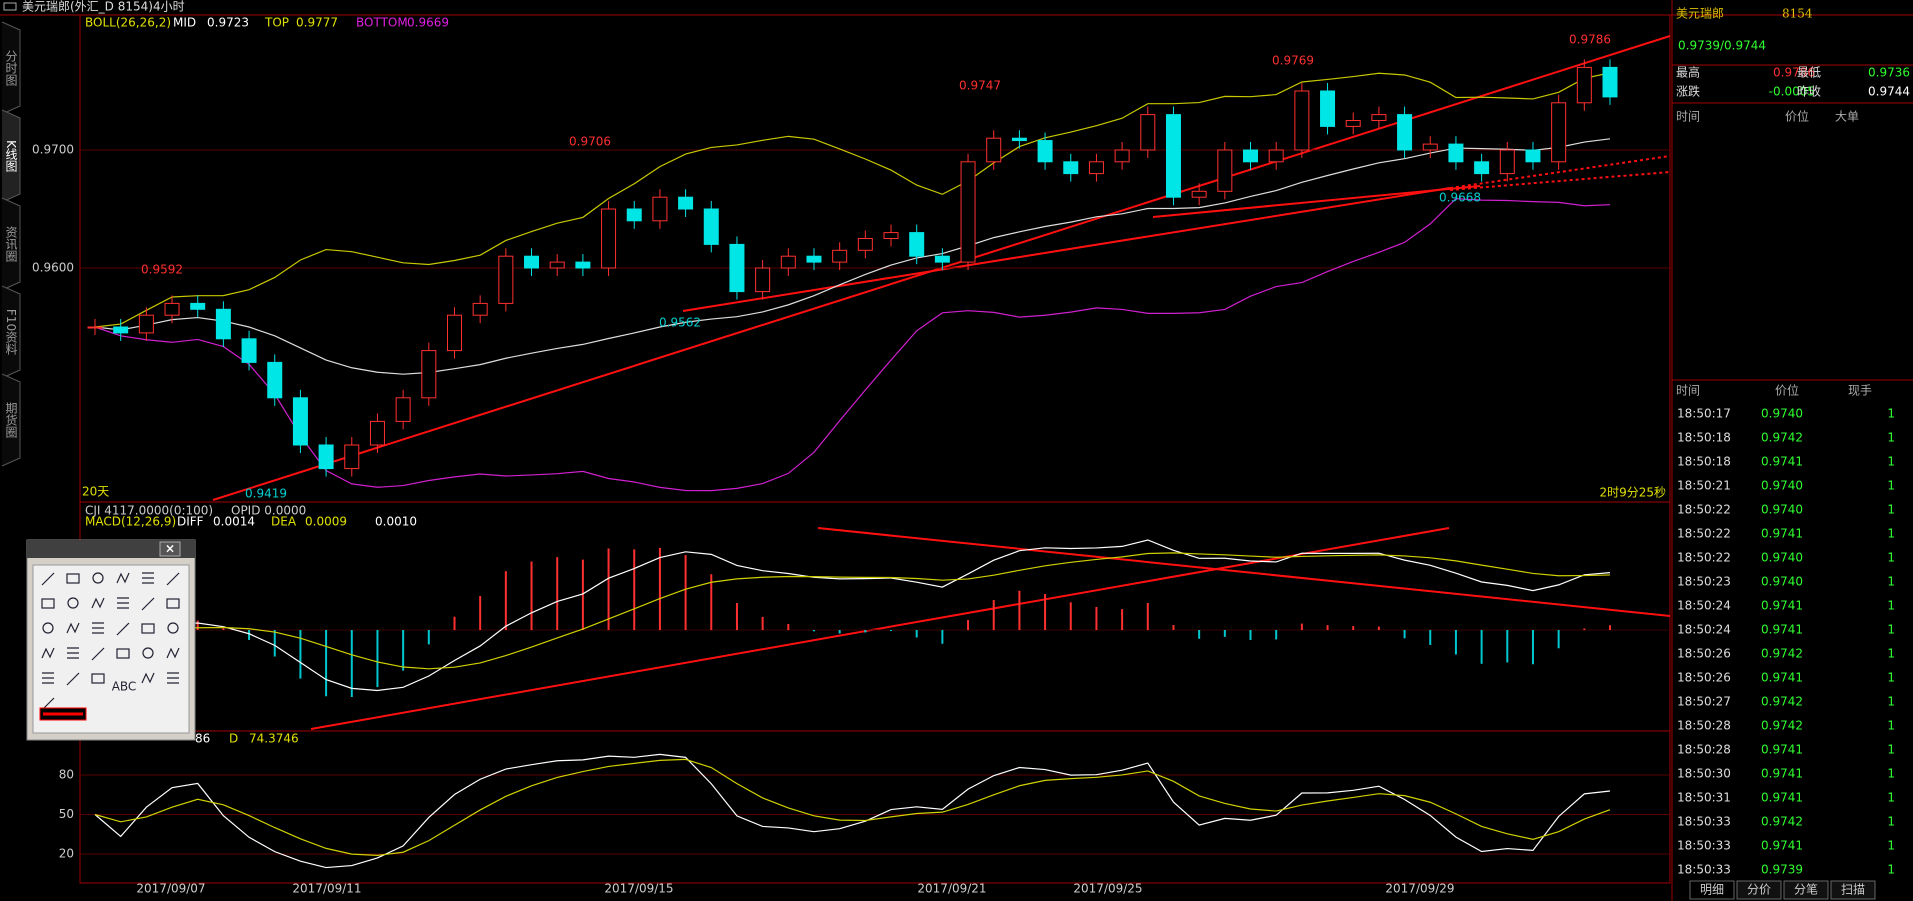 The image size is (1913, 901). I want to click on trend-line, so click(1066, 249).